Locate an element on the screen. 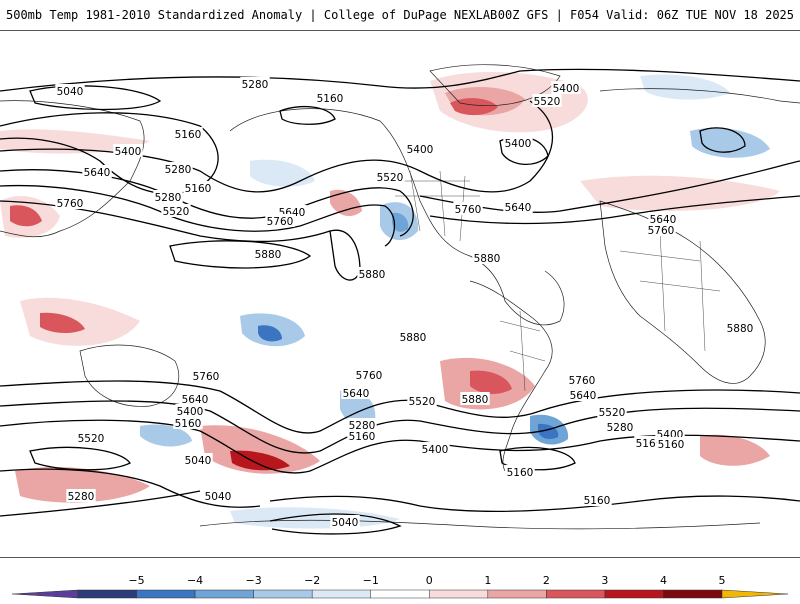  colorbar-svg: −5 −4 −3 −2 −1 0 1 2 3 4 5 is located at coordinates (400, 586).